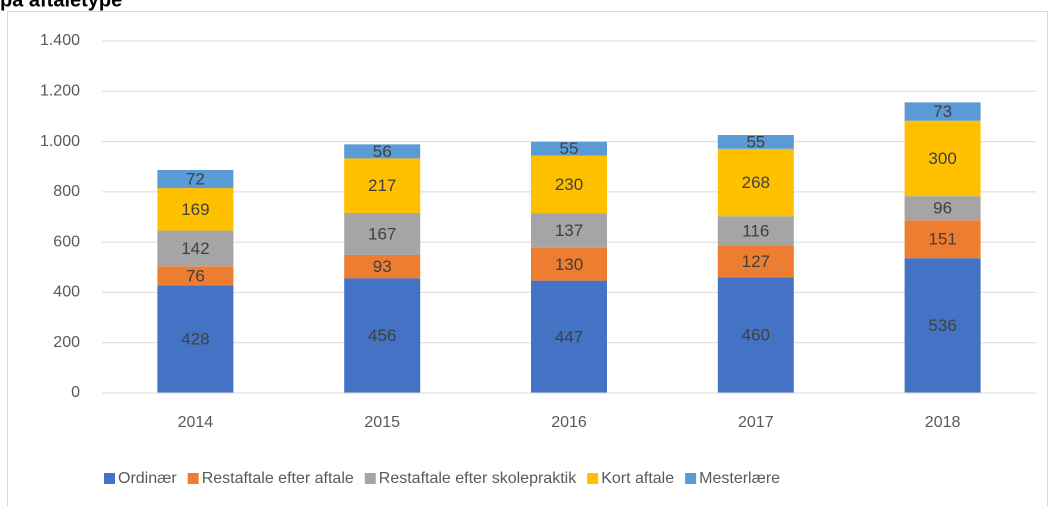 This screenshot has width=1051, height=506. I want to click on data-label: 169, so click(195, 209).